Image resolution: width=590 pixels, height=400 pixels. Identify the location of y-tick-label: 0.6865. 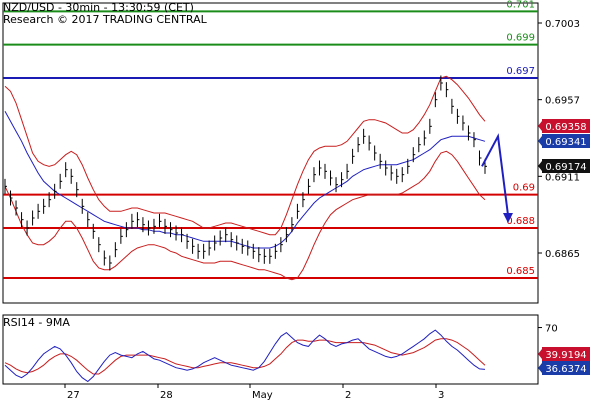
(562, 254).